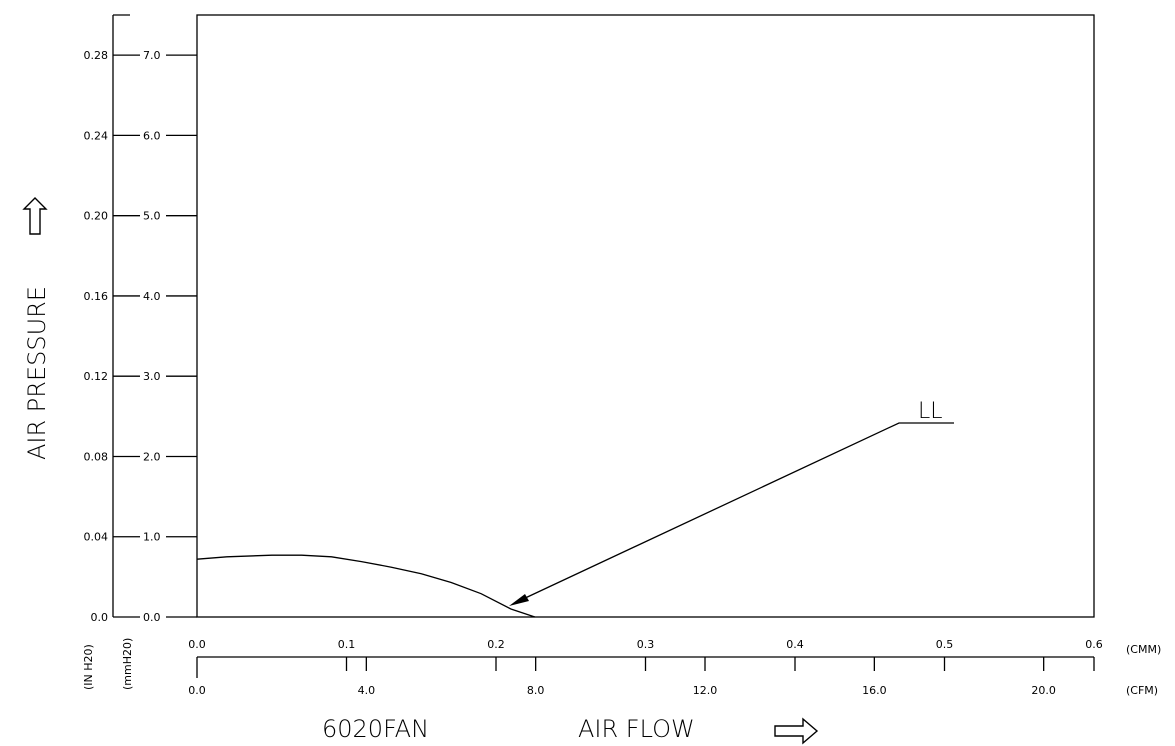  What do you see at coordinates (636, 729) in the screenshot?
I see `x-axis-title: AIR FLOW` at bounding box center [636, 729].